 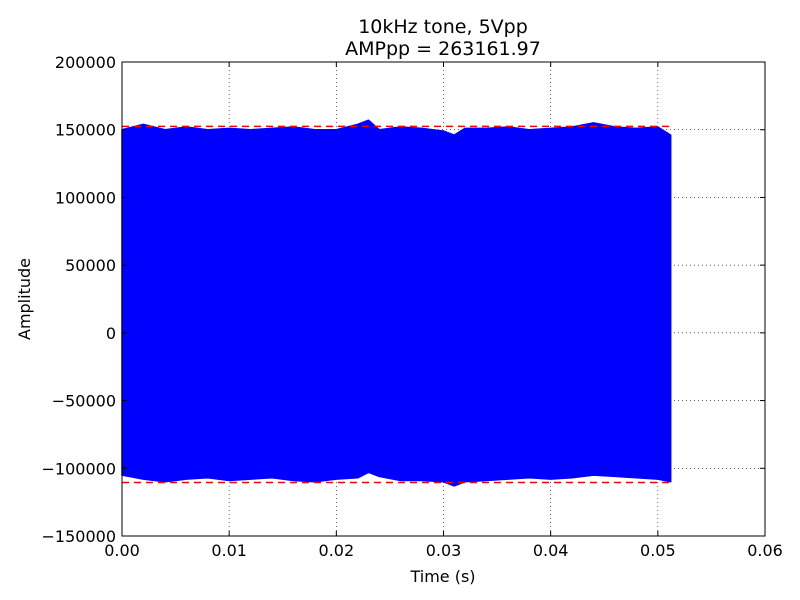 What do you see at coordinates (337, 550) in the screenshot?
I see `x-tick-label: 0.02` at bounding box center [337, 550].